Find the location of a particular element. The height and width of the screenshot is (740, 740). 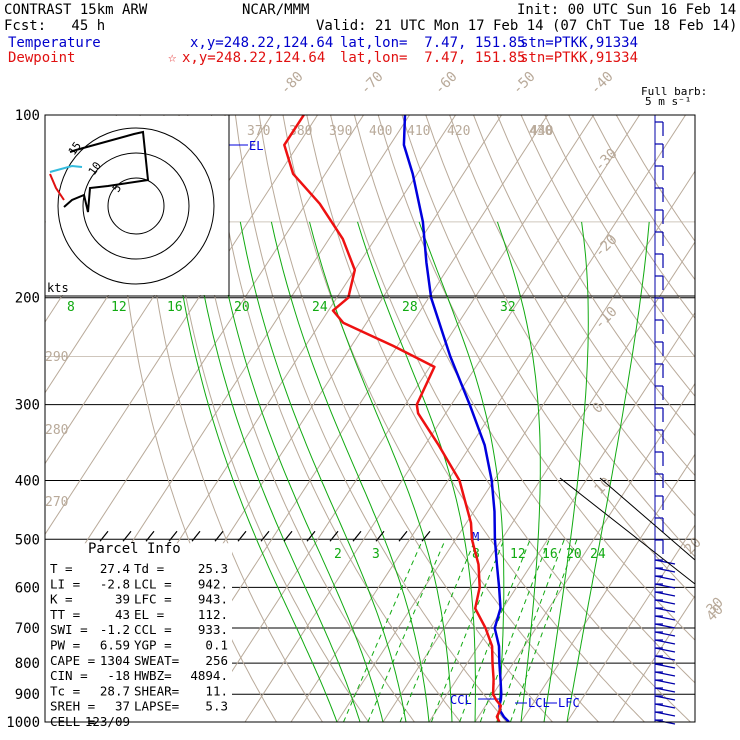

parcel-row-value: 27.4 is located at coordinates (115, 568).